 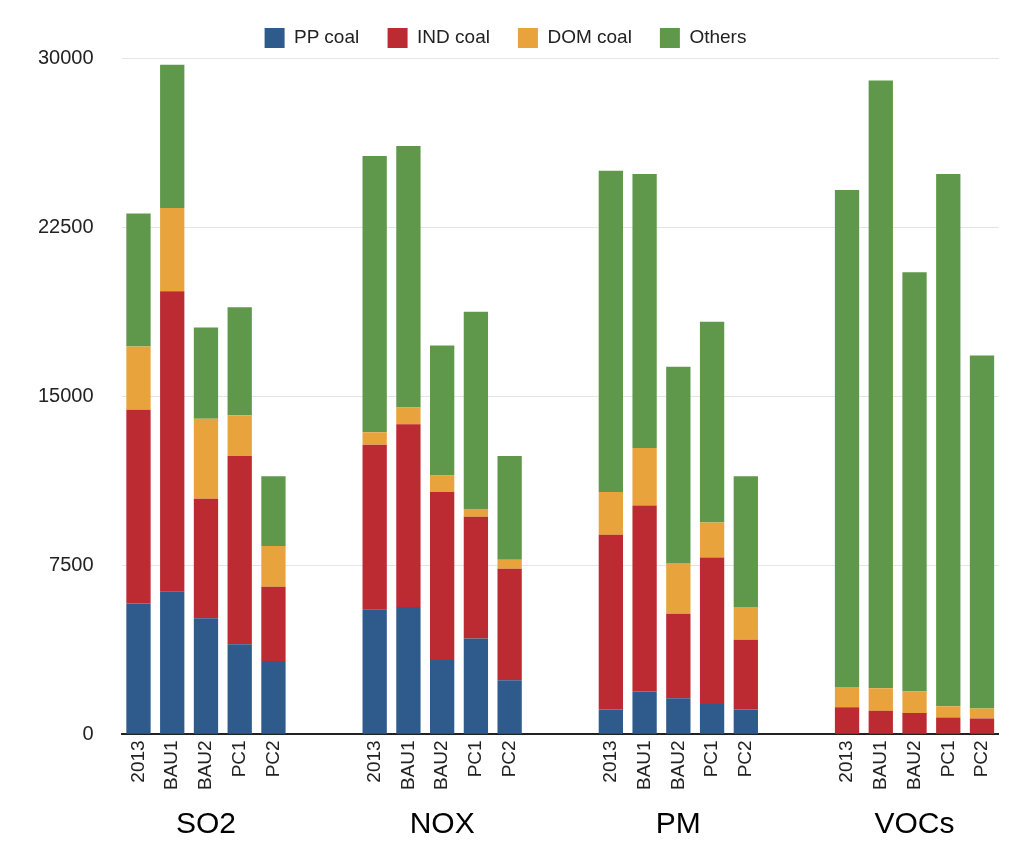 I want to click on legend-label: PP coal, so click(x=327, y=37).